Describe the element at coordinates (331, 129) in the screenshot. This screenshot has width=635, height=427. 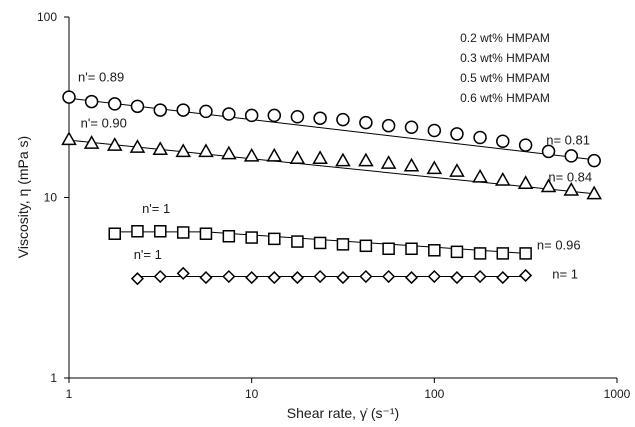
I see `fit-line-circle` at that location.